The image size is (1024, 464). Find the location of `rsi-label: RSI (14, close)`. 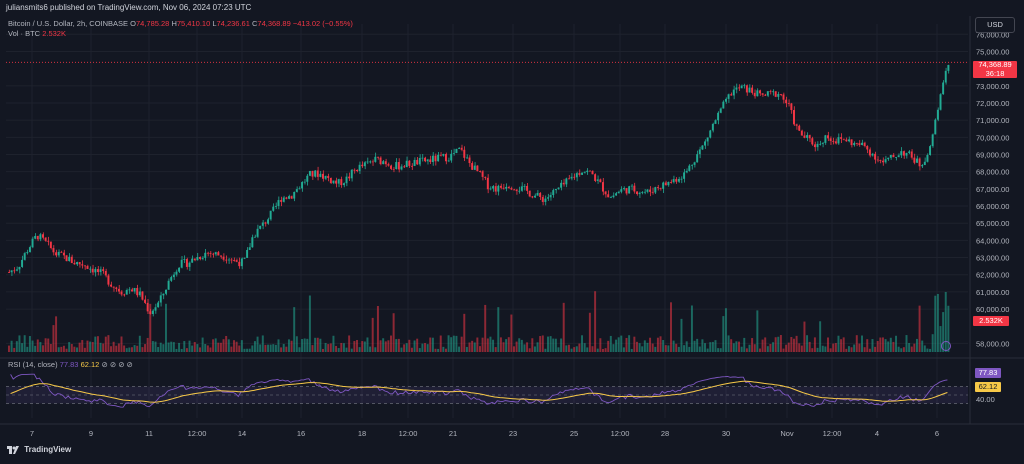

rsi-label: RSI (14, close) is located at coordinates (33, 364).